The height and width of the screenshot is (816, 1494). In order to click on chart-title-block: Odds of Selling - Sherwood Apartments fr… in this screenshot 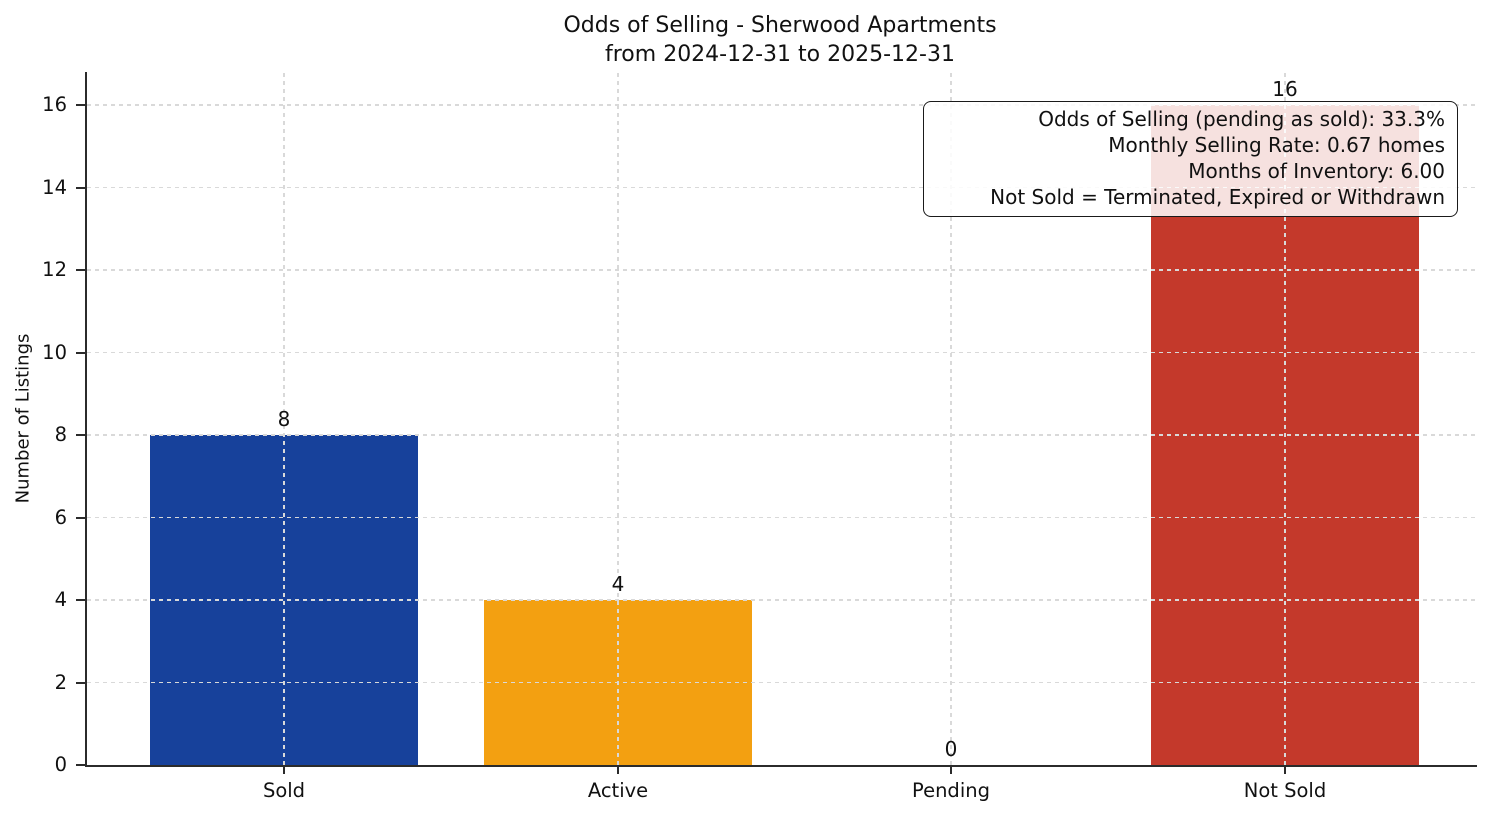, I will do `click(780, 40)`.